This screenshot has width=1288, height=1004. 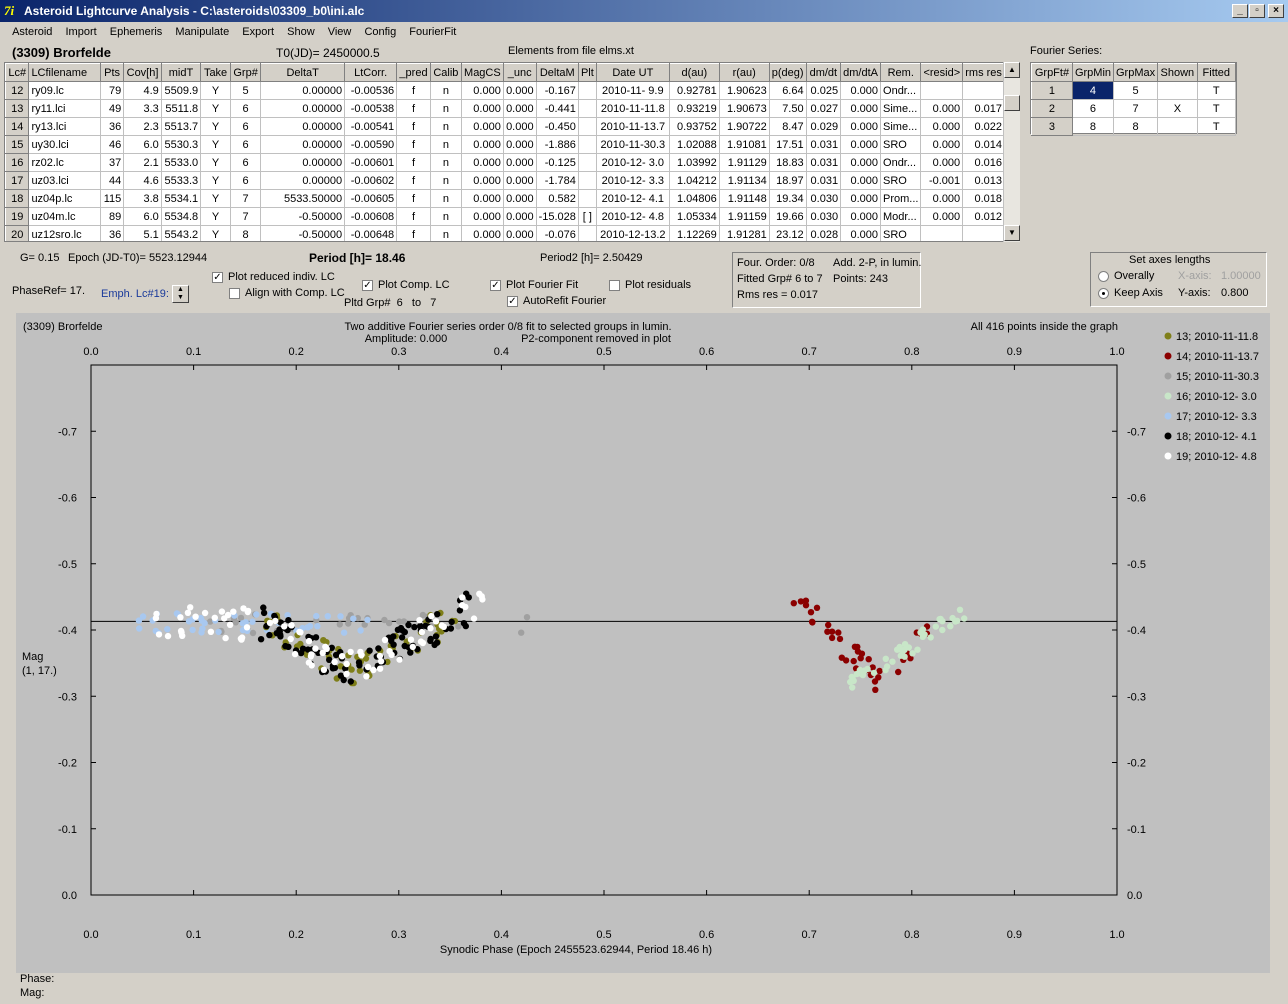 I want to click on table-cell: 5509.9, so click(x=181, y=90).